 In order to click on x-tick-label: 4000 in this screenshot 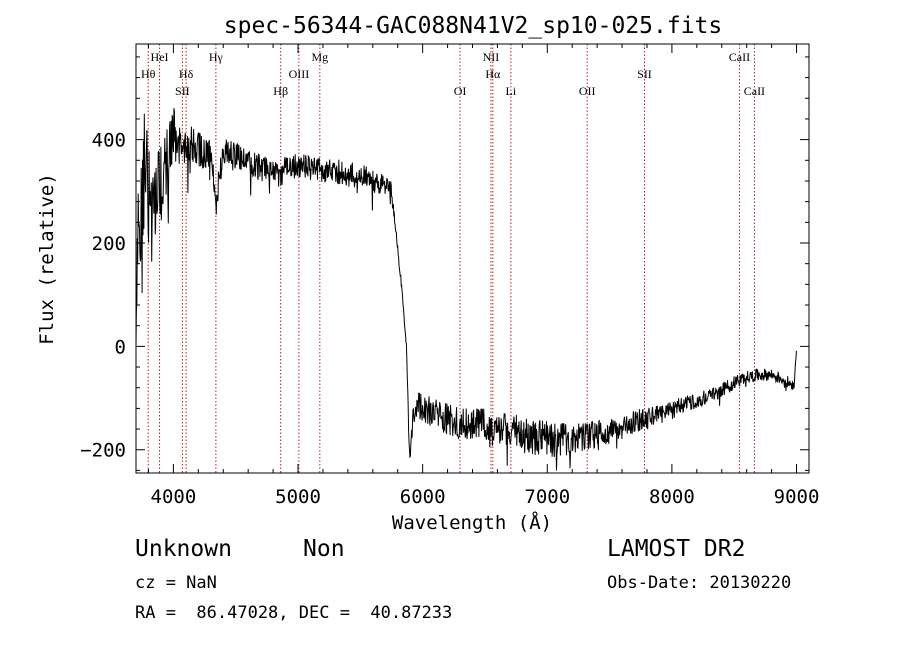, I will do `click(174, 497)`.